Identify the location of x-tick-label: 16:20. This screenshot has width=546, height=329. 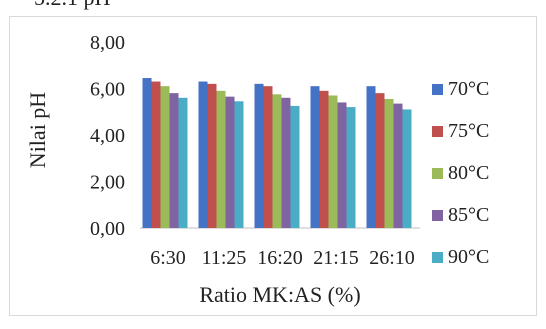
(280, 258).